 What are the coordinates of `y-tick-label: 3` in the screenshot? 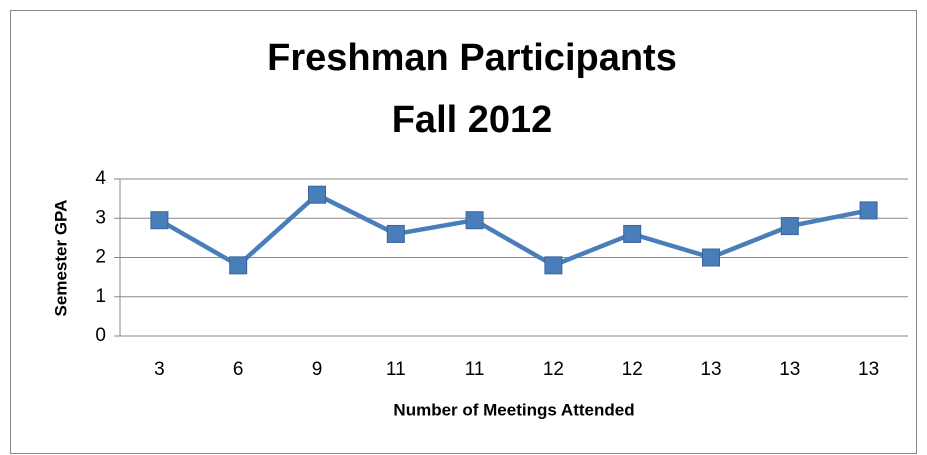 It's located at (100, 217).